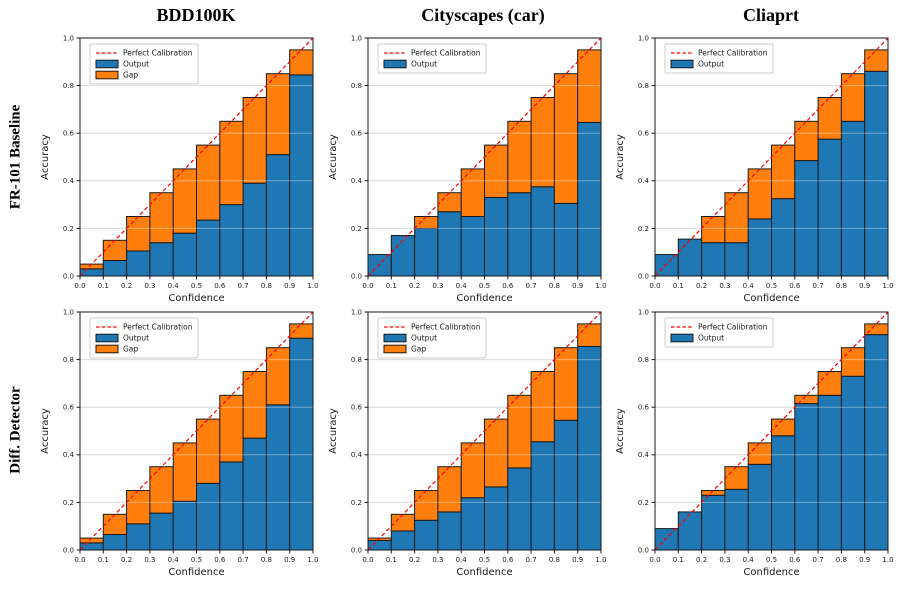 Image resolution: width=913 pixels, height=594 pixels. What do you see at coordinates (643, 86) in the screenshot?
I see `y-tick-label: 0.8` at bounding box center [643, 86].